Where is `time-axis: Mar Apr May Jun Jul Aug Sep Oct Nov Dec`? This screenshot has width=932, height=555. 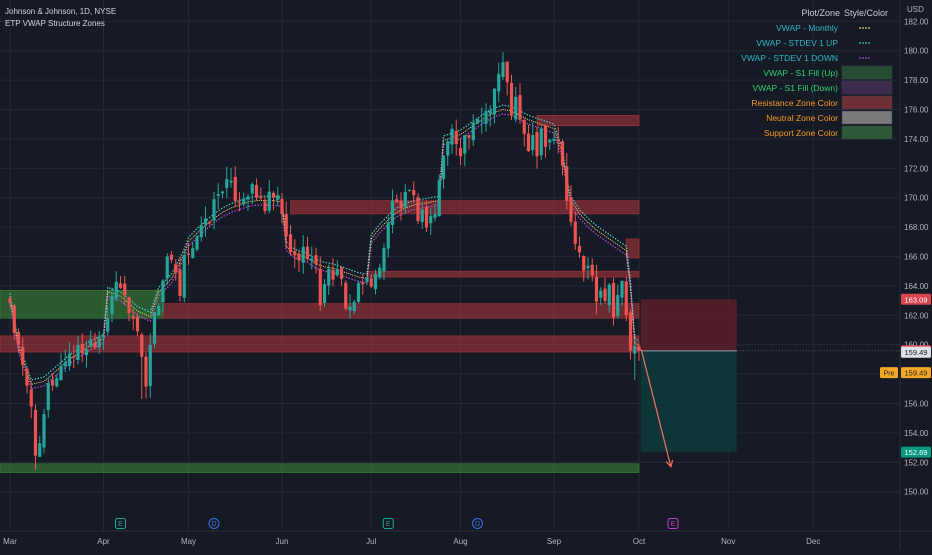 time-axis: Mar Apr May Jun Jul Aug Sep Oct Nov Dec is located at coordinates (411, 541).